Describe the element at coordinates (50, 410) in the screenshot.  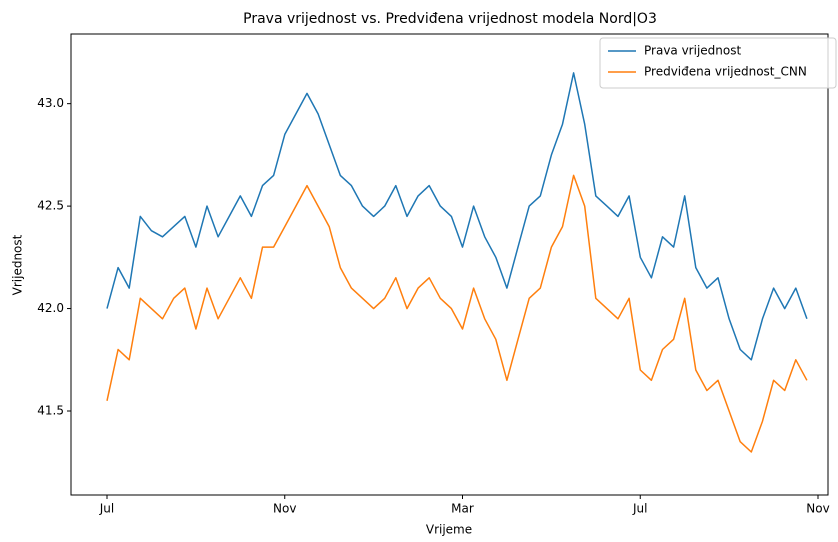
I see `y-tick-label: 41.5` at that location.